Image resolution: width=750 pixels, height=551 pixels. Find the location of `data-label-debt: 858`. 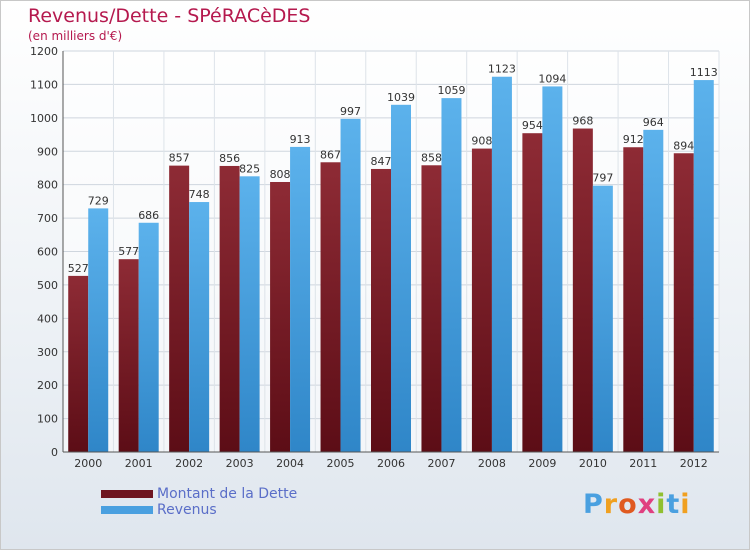

data-label-debt: 858 is located at coordinates (431, 157).